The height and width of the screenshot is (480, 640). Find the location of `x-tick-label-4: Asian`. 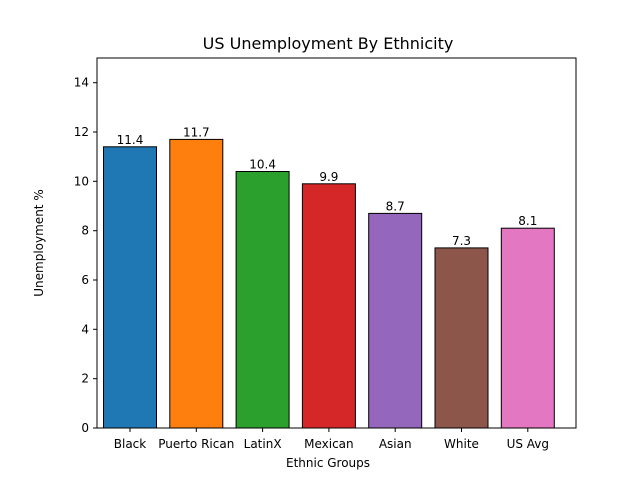

x-tick-label-4: Asian is located at coordinates (395, 444).